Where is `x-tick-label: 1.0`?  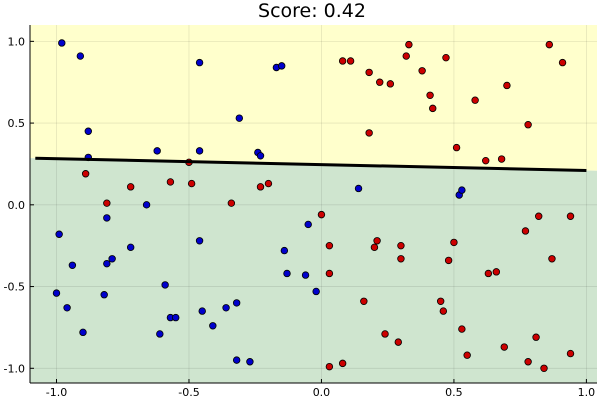 x-tick-label: 1.0 is located at coordinates (587, 392).